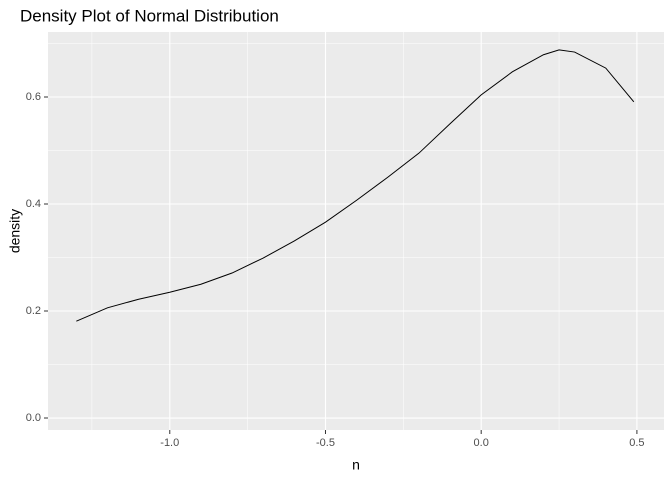 This screenshot has width=672, height=480. Describe the element at coordinates (33, 418) in the screenshot. I see `y-tick-label: 0.0` at that location.